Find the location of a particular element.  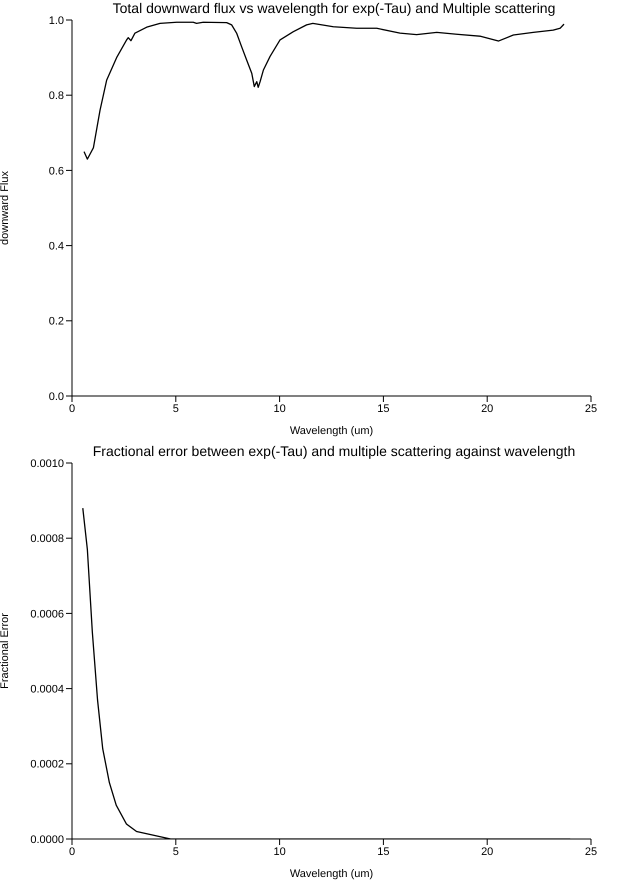

y-tick-label: 0.0000 is located at coordinates (47, 840).